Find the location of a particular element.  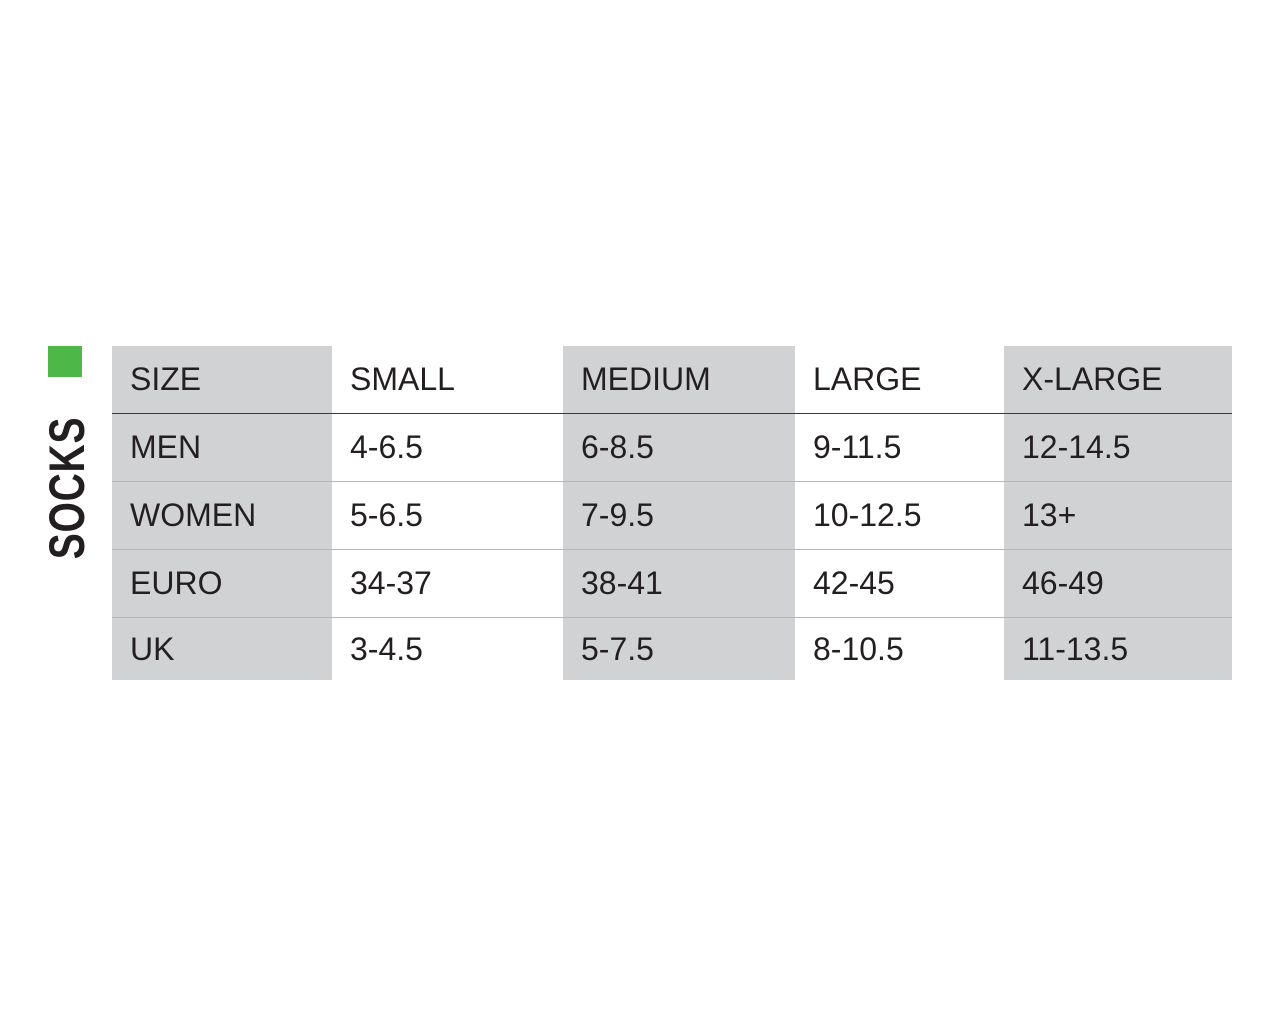

table-row: UK 3-4.5 5-7.5 8-10.5 11-13.5 is located at coordinates (672, 648).